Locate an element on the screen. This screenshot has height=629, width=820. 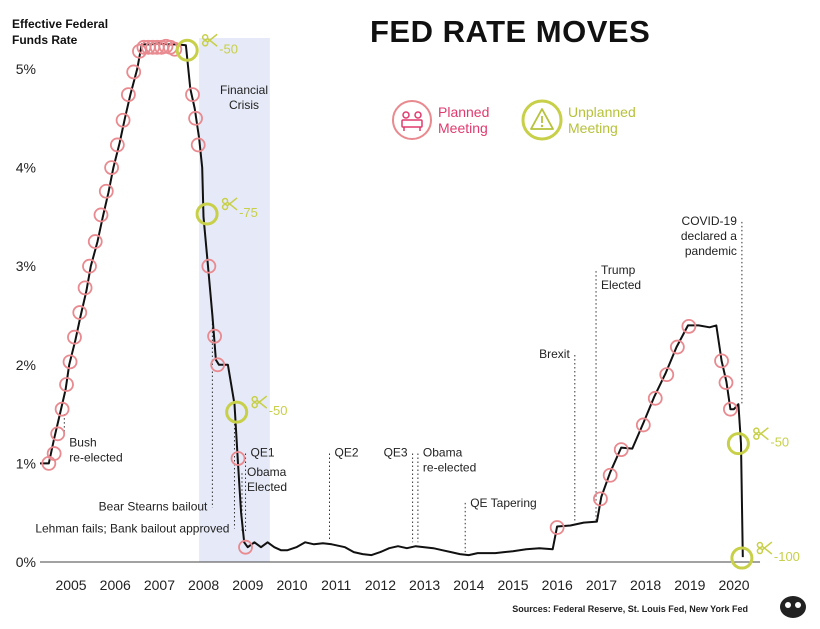
y-axis-title-line1: Effective Federal is located at coordinates (60, 24).